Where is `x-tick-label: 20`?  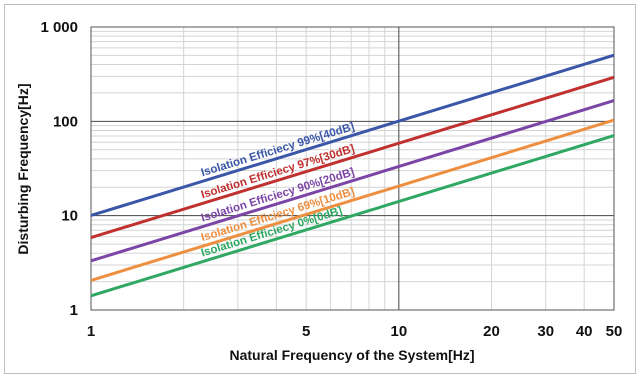 x-tick-label: 20 is located at coordinates (491, 331).